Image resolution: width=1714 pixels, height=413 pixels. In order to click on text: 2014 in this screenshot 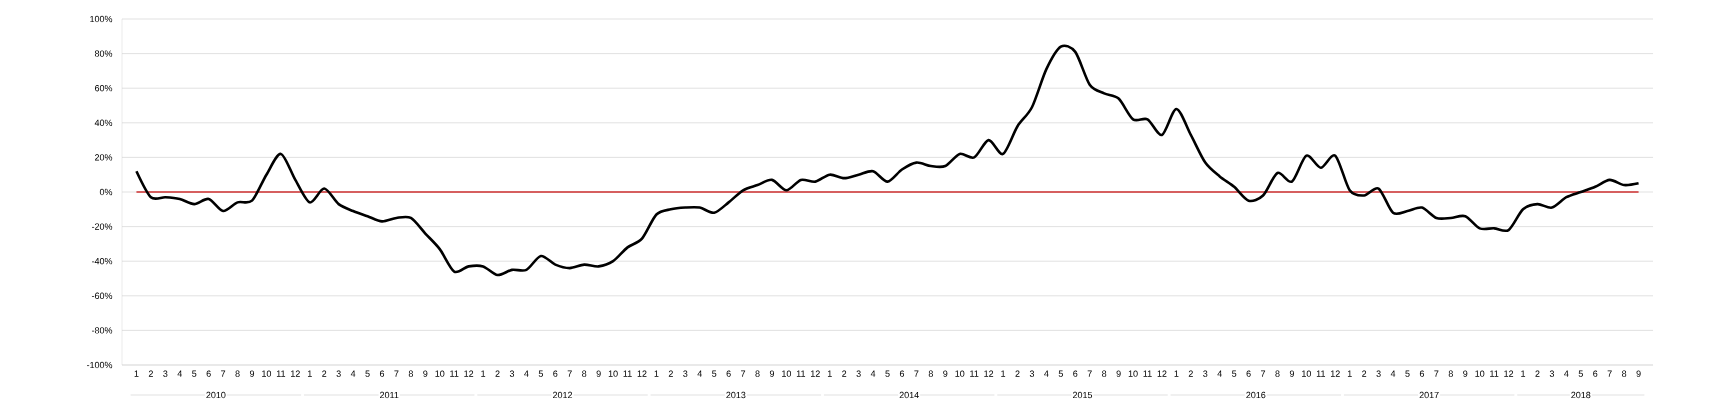, I will do `click(909, 395)`.